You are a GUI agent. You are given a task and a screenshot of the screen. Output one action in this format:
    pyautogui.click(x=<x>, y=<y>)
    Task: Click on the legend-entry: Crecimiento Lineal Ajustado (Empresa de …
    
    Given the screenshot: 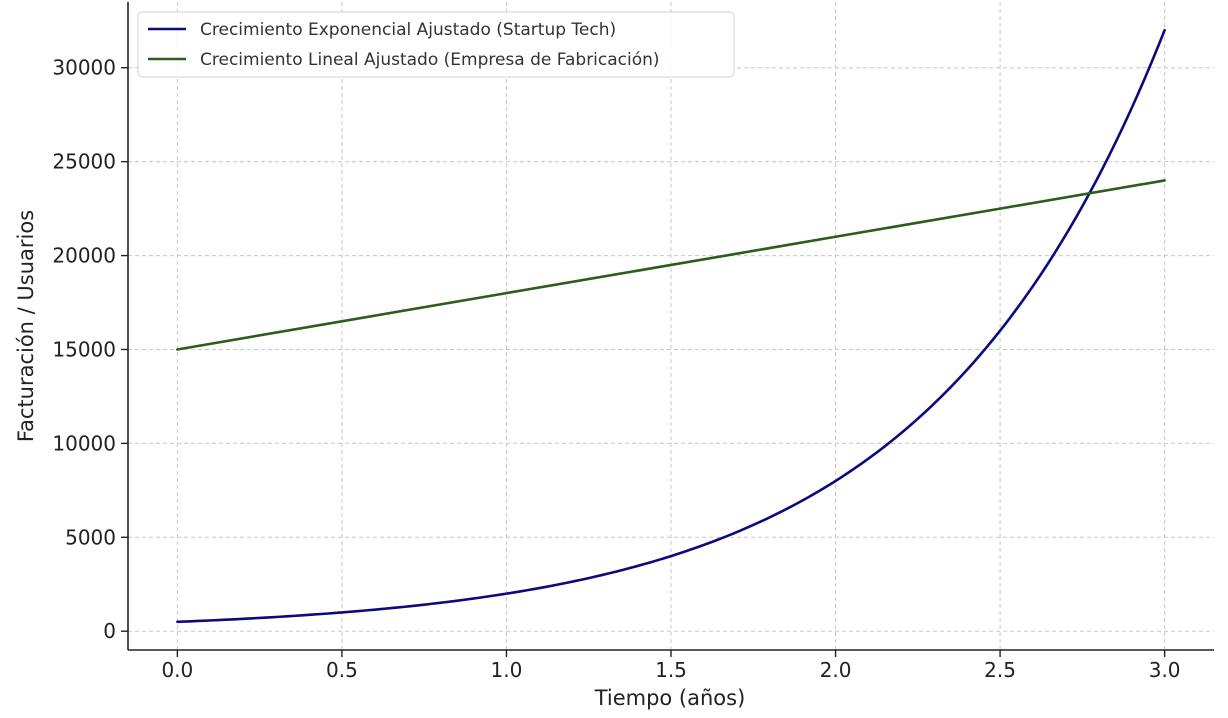 What is the action you would take?
    pyautogui.click(x=430, y=60)
    